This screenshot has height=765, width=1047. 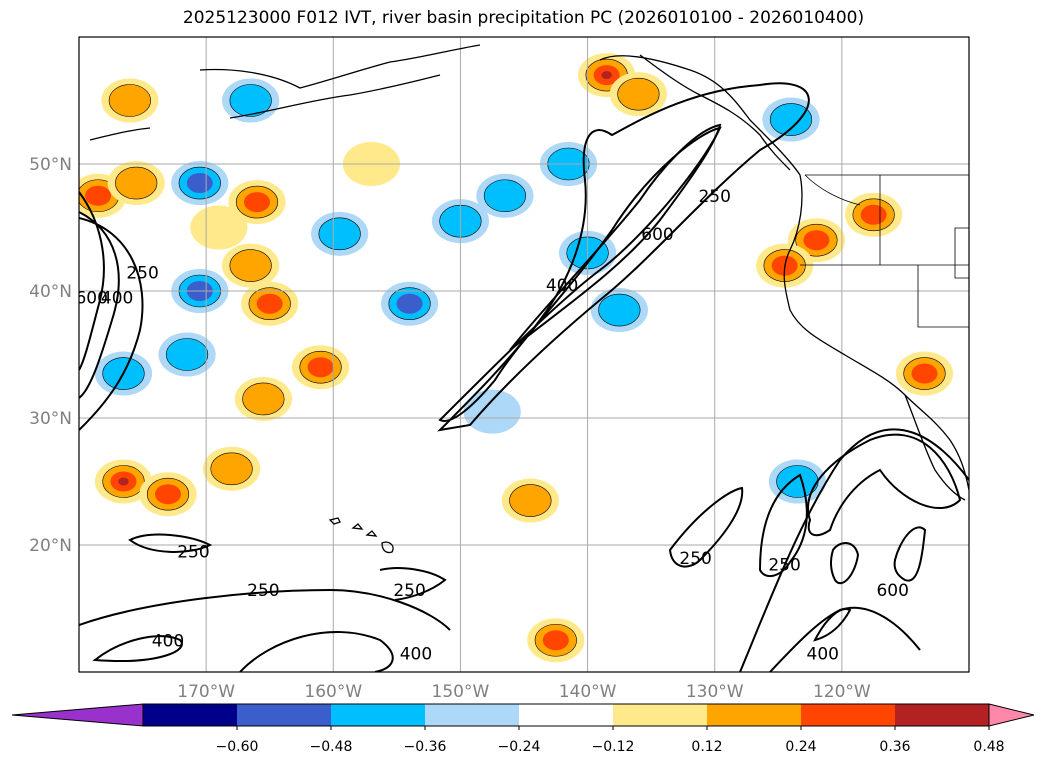 I want to click on colorbar-tick-label: −0.36, so click(x=425, y=747).